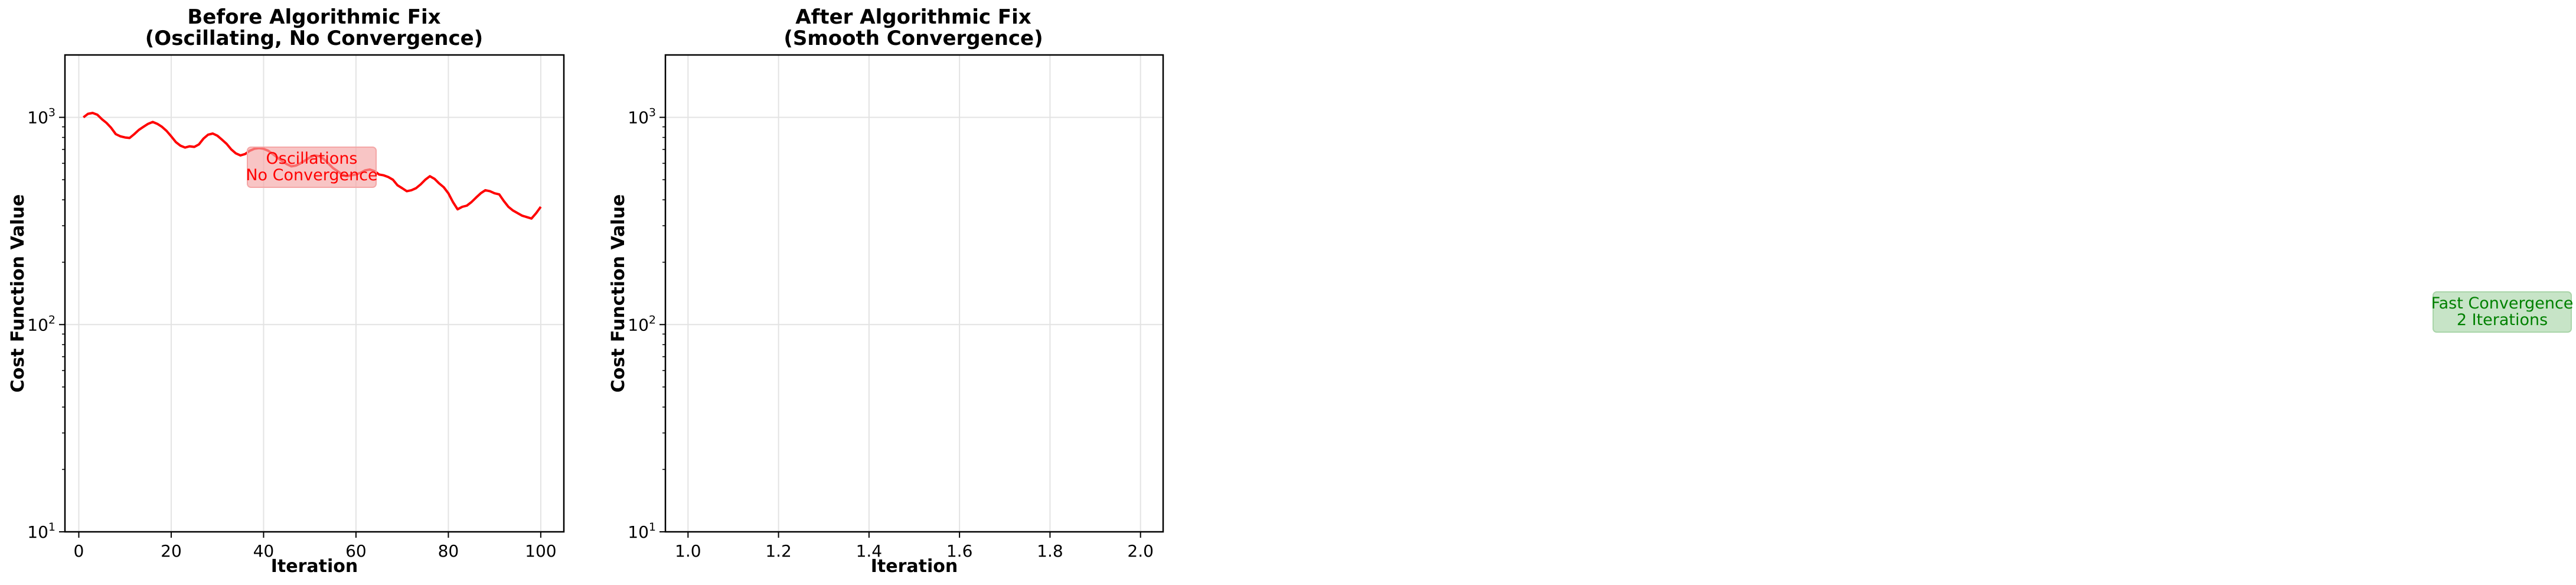 The image size is (2576, 585). I want to click on x-tick-label: 1.6, so click(959, 551).